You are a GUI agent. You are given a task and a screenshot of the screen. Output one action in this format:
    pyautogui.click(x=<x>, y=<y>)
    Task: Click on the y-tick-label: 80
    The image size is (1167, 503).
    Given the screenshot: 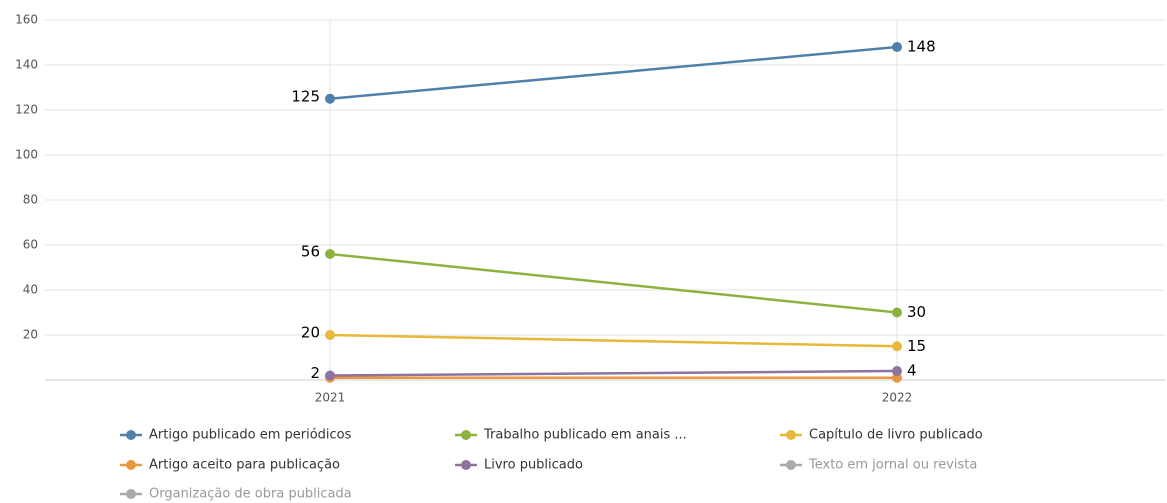 What is the action you would take?
    pyautogui.click(x=30, y=200)
    